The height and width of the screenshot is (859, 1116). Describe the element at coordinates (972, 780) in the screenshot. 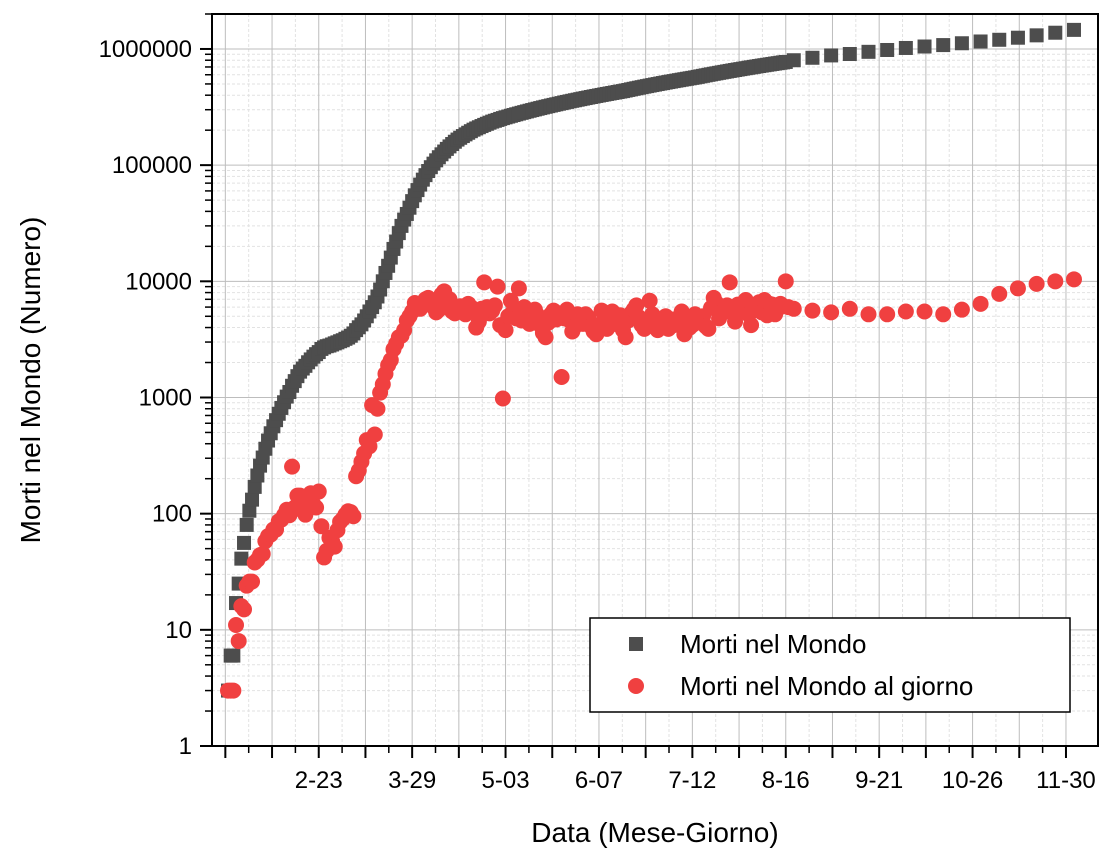

I see `x-tick-label: 10-26` at that location.